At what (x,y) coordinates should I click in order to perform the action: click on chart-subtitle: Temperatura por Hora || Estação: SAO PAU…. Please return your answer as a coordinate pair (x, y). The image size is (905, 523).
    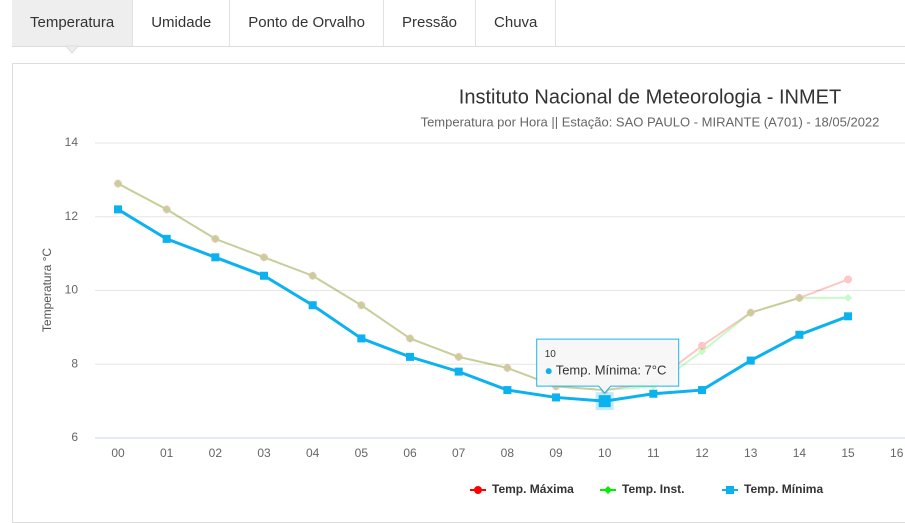
    Looking at the image, I should click on (650, 121).